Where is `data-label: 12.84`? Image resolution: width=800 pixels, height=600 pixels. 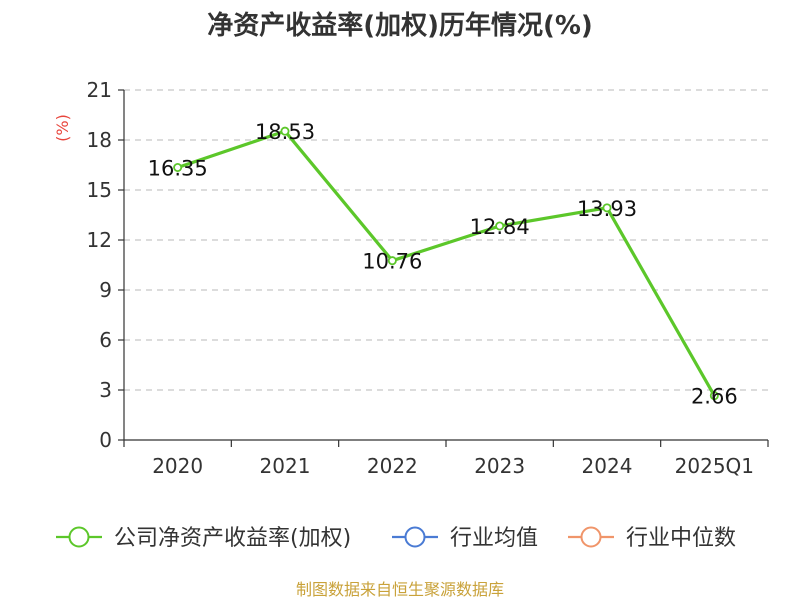
data-label: 12.84 is located at coordinates (500, 227).